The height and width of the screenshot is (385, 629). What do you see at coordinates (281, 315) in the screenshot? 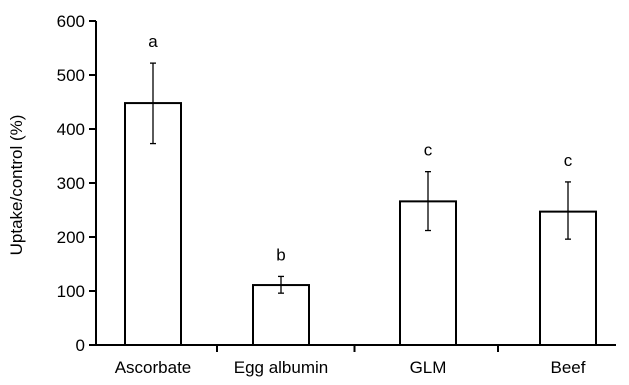
I see `bar` at bounding box center [281, 315].